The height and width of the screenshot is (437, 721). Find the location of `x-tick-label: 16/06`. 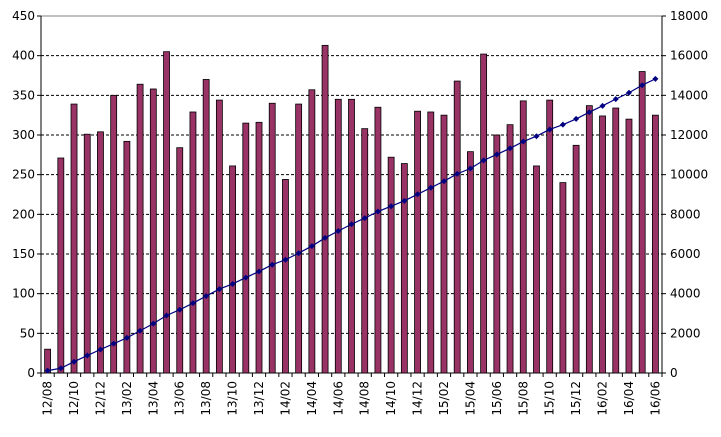

x-tick-label: 16/06 is located at coordinates (655, 398).